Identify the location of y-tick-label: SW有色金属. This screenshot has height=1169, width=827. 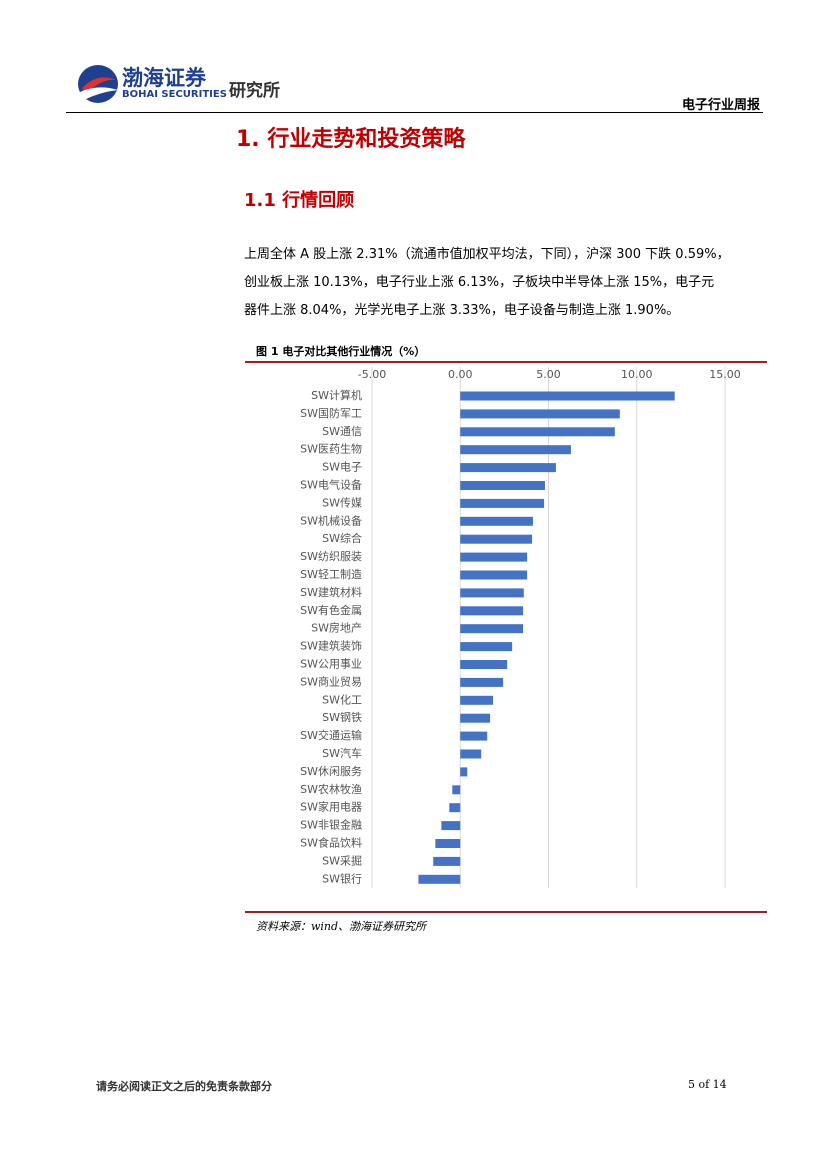
(331, 610).